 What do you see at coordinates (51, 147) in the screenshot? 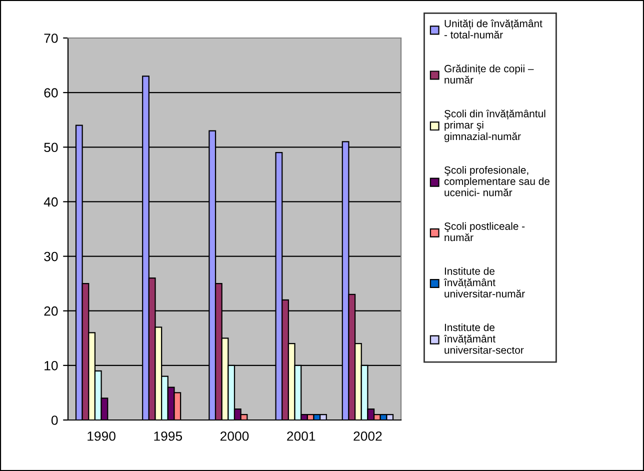
I see `y-tick-label: 50` at bounding box center [51, 147].